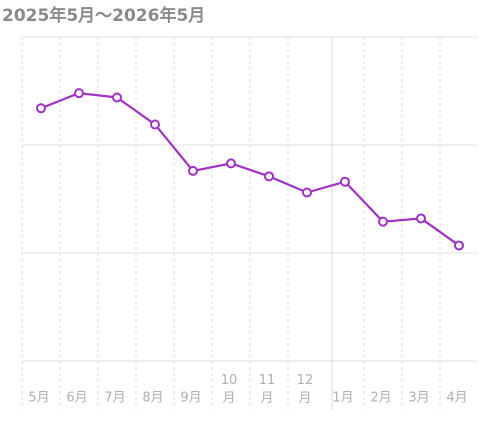 This screenshot has width=480, height=442. Describe the element at coordinates (380, 398) in the screenshot. I see `x-tick-label: 2月` at that location.